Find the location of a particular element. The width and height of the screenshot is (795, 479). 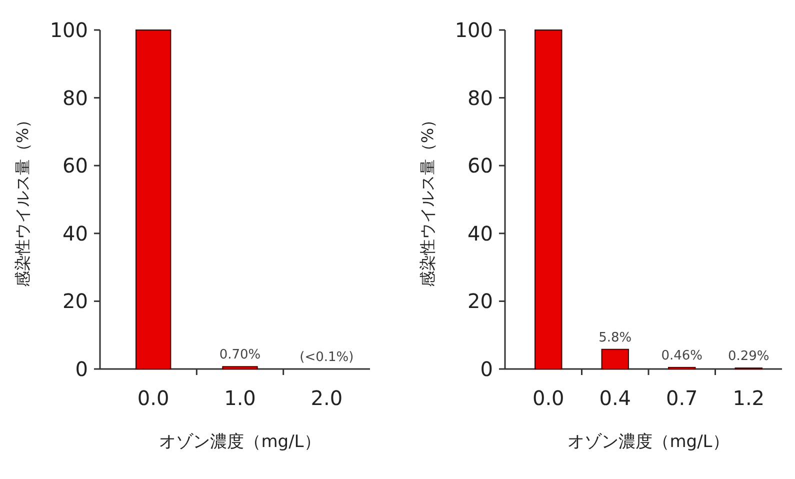

x-tick-label: 0.4 is located at coordinates (615, 398).